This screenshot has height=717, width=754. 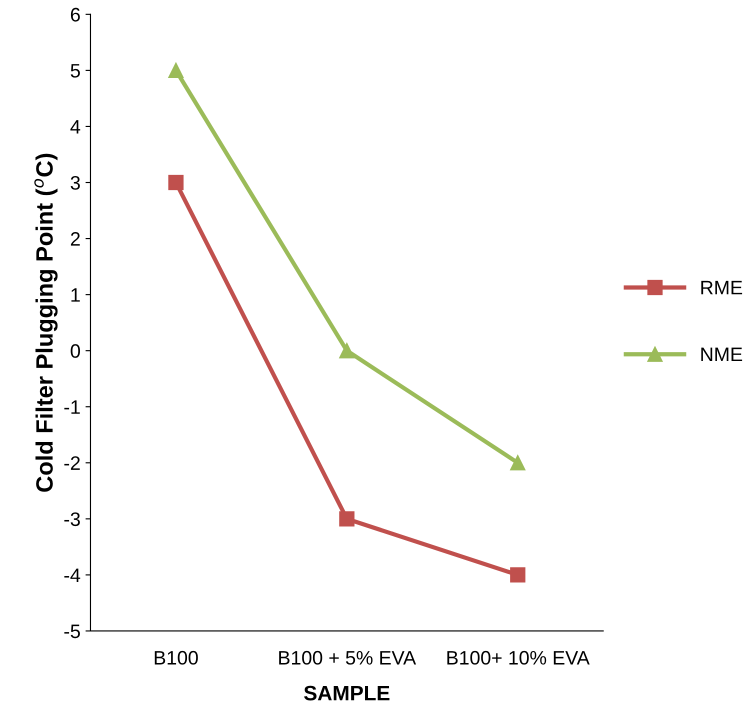 What do you see at coordinates (75, 351) in the screenshot?
I see `y-tick-label: 0` at bounding box center [75, 351].